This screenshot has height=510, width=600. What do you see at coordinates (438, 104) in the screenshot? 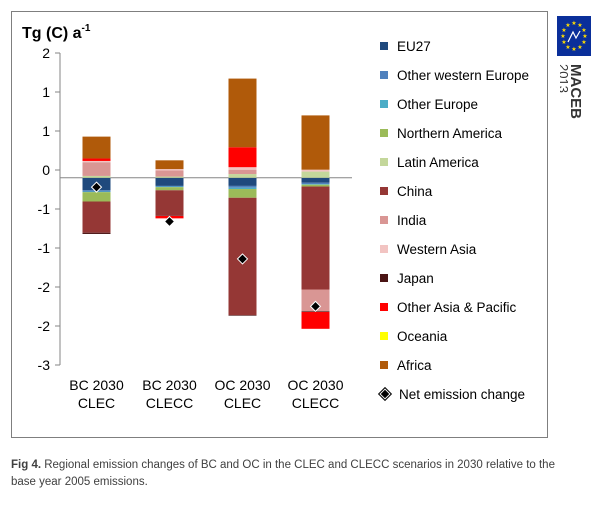
I see `legend-label: Other Europe` at bounding box center [438, 104].